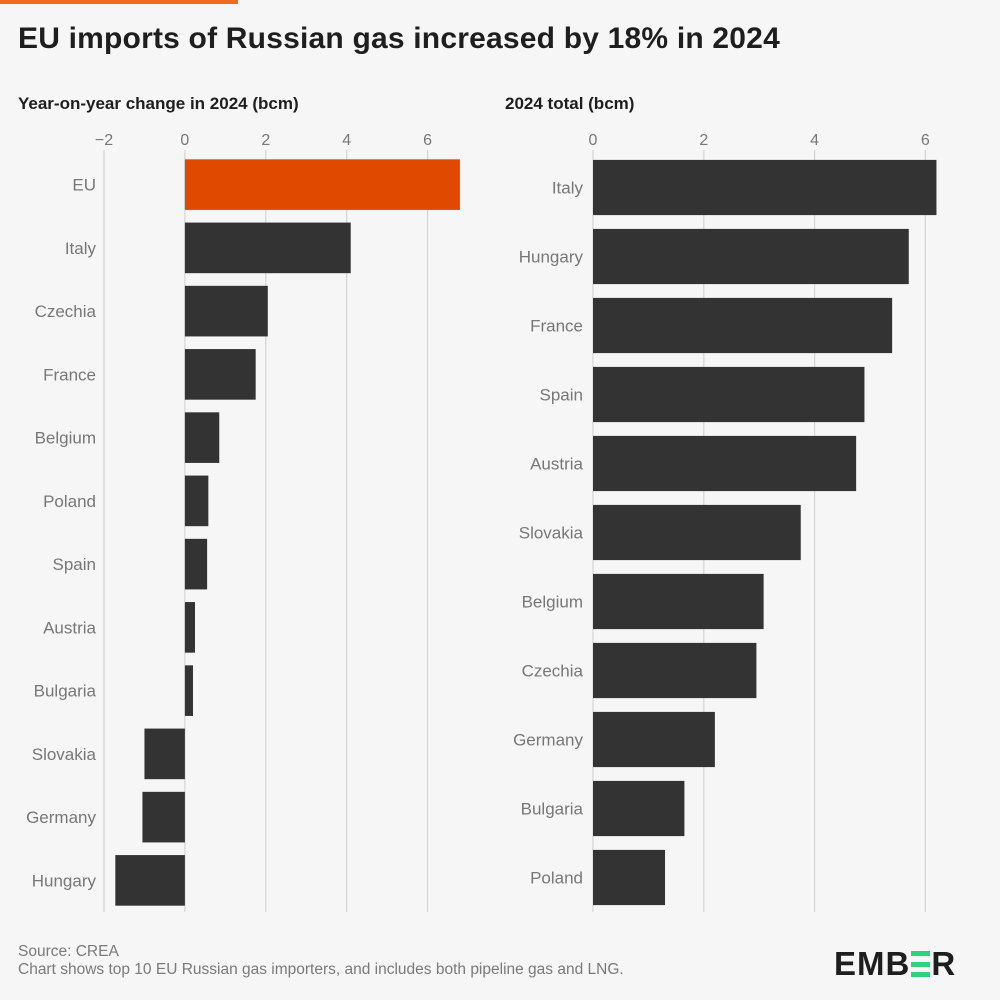 The width and height of the screenshot is (1000, 1000). What do you see at coordinates (678, 601) in the screenshot?
I see `total-bar-belgium` at bounding box center [678, 601].